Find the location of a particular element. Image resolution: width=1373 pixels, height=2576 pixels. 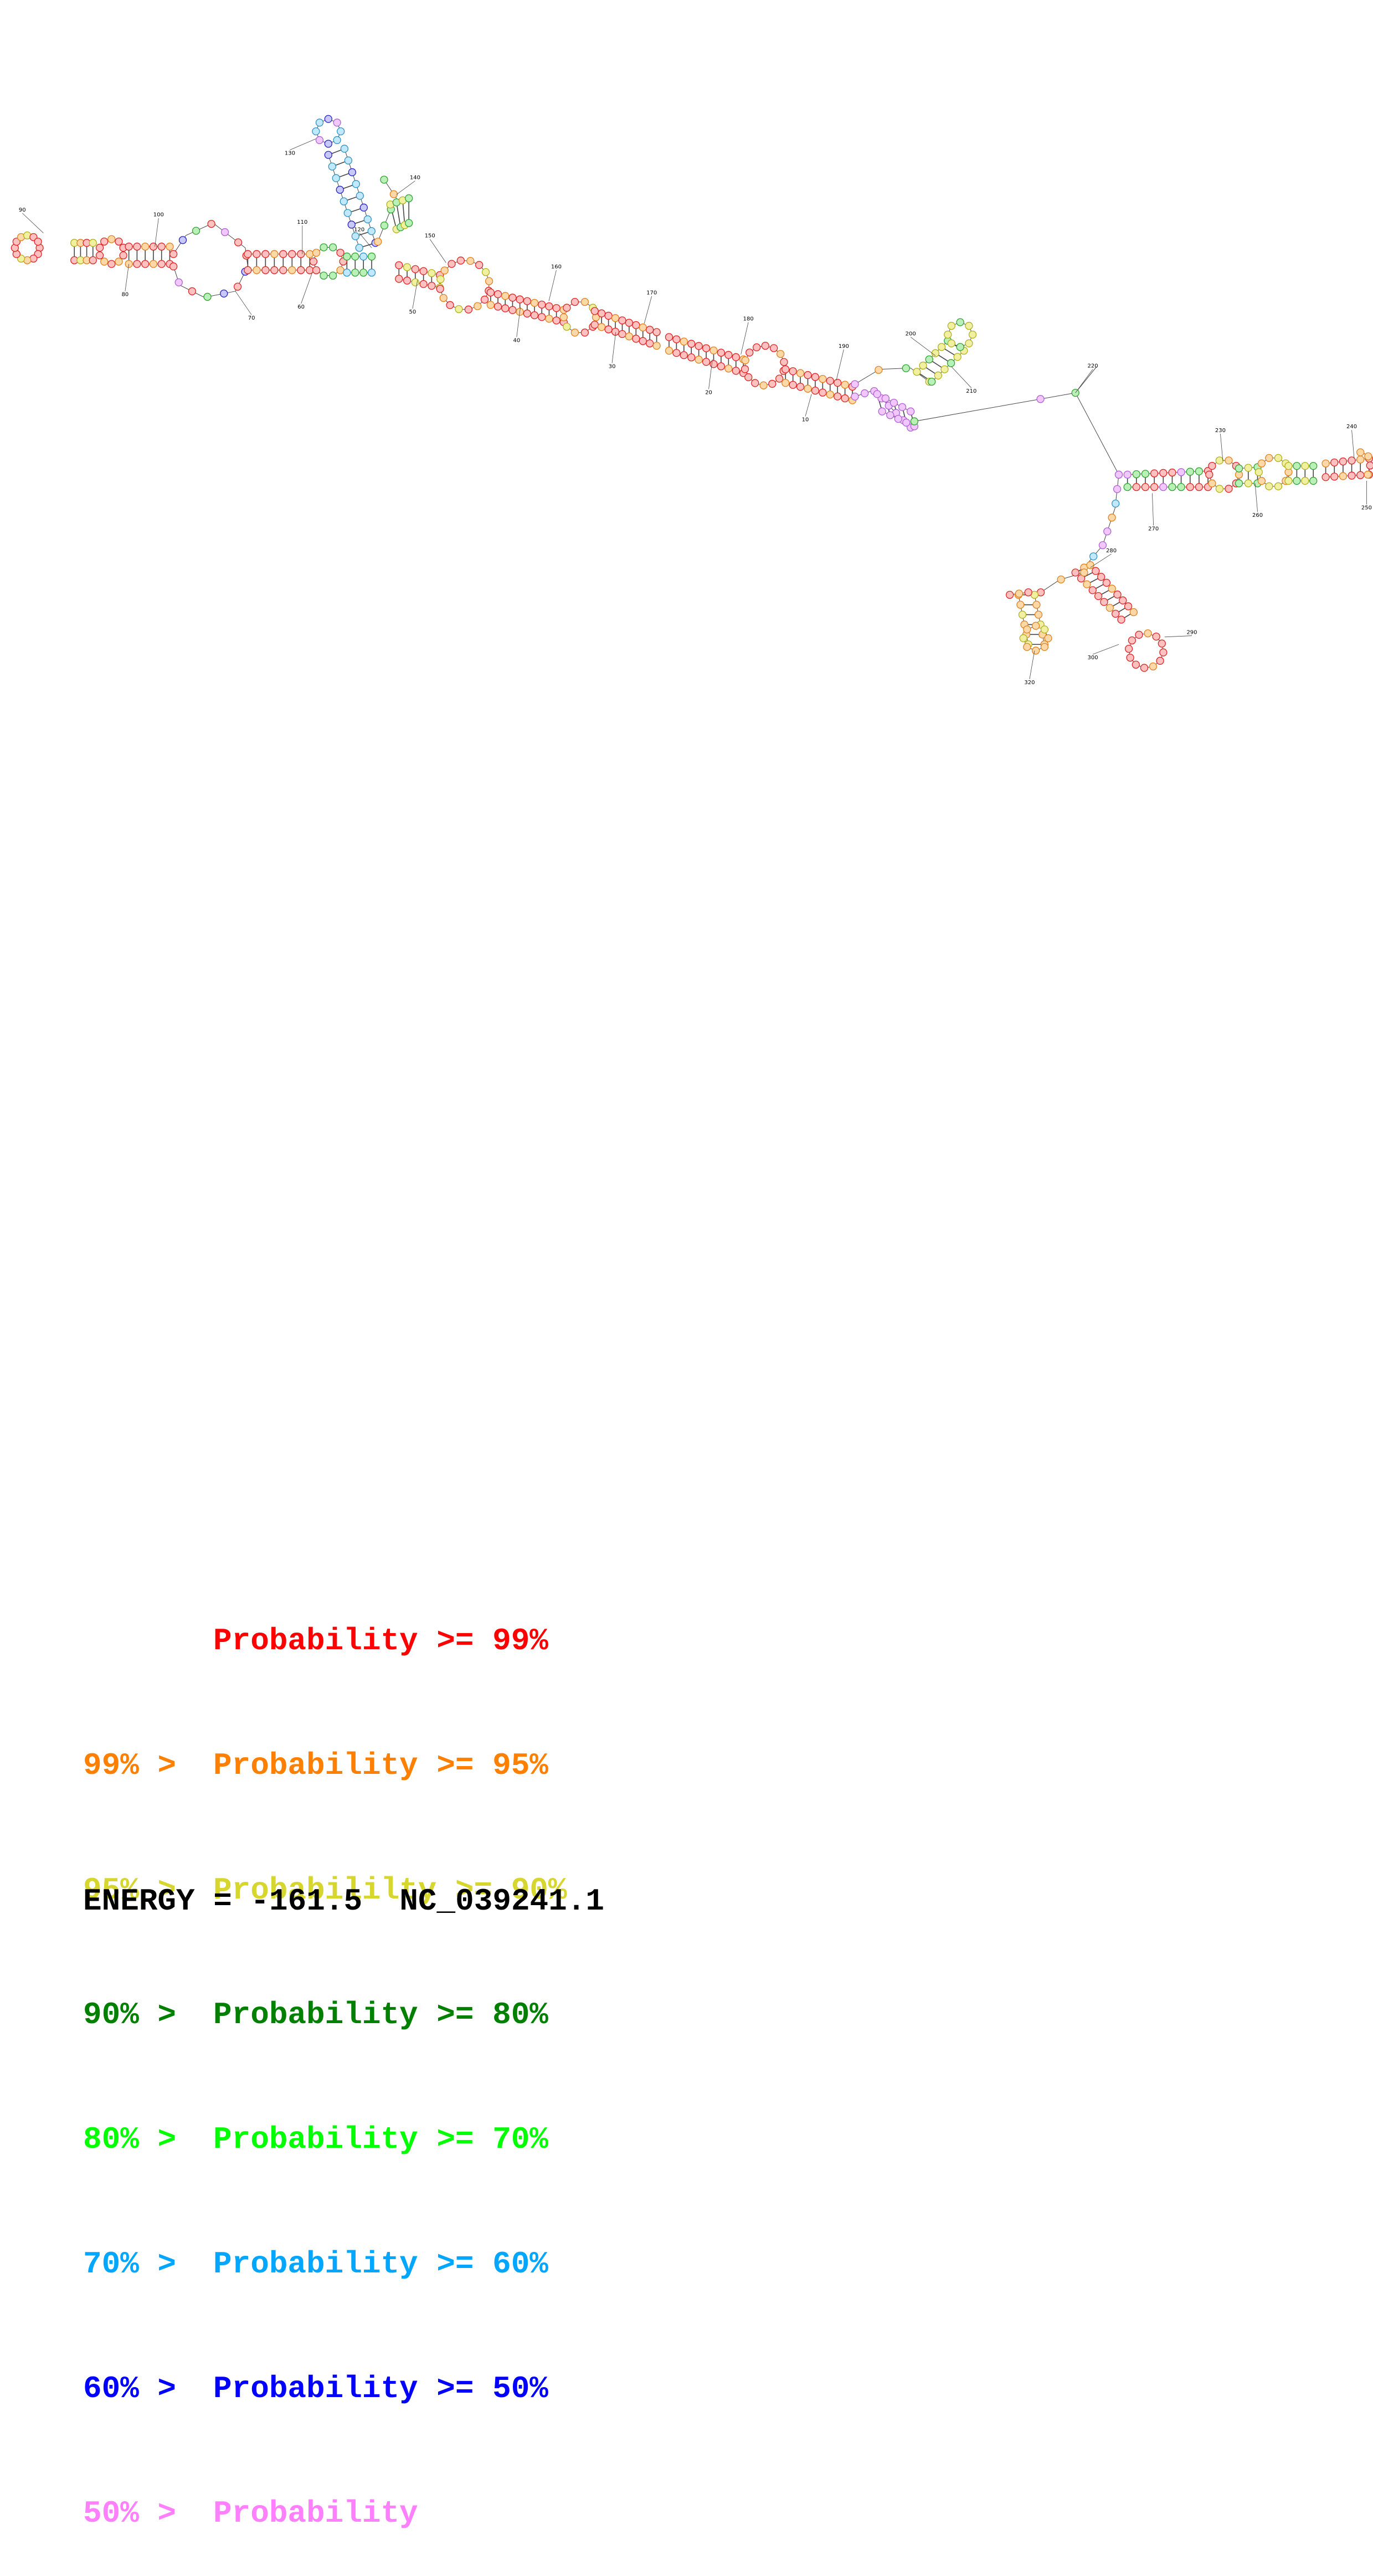

position-label: 220 is located at coordinates (1092, 366).